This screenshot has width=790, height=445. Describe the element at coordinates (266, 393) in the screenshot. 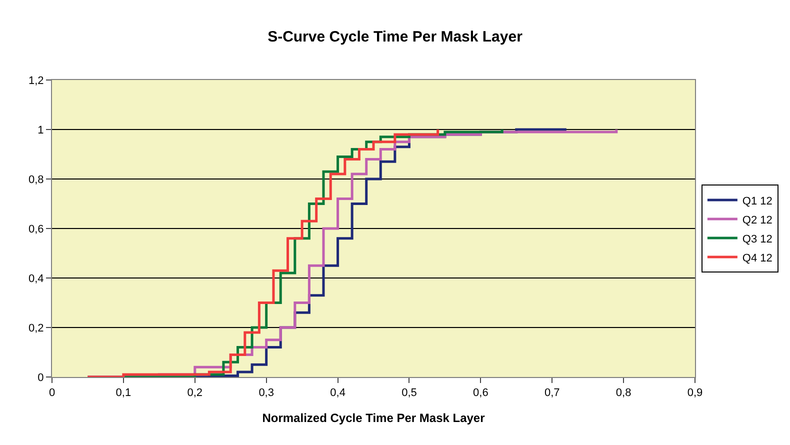

I see `x-tick-label: 0,3` at that location.